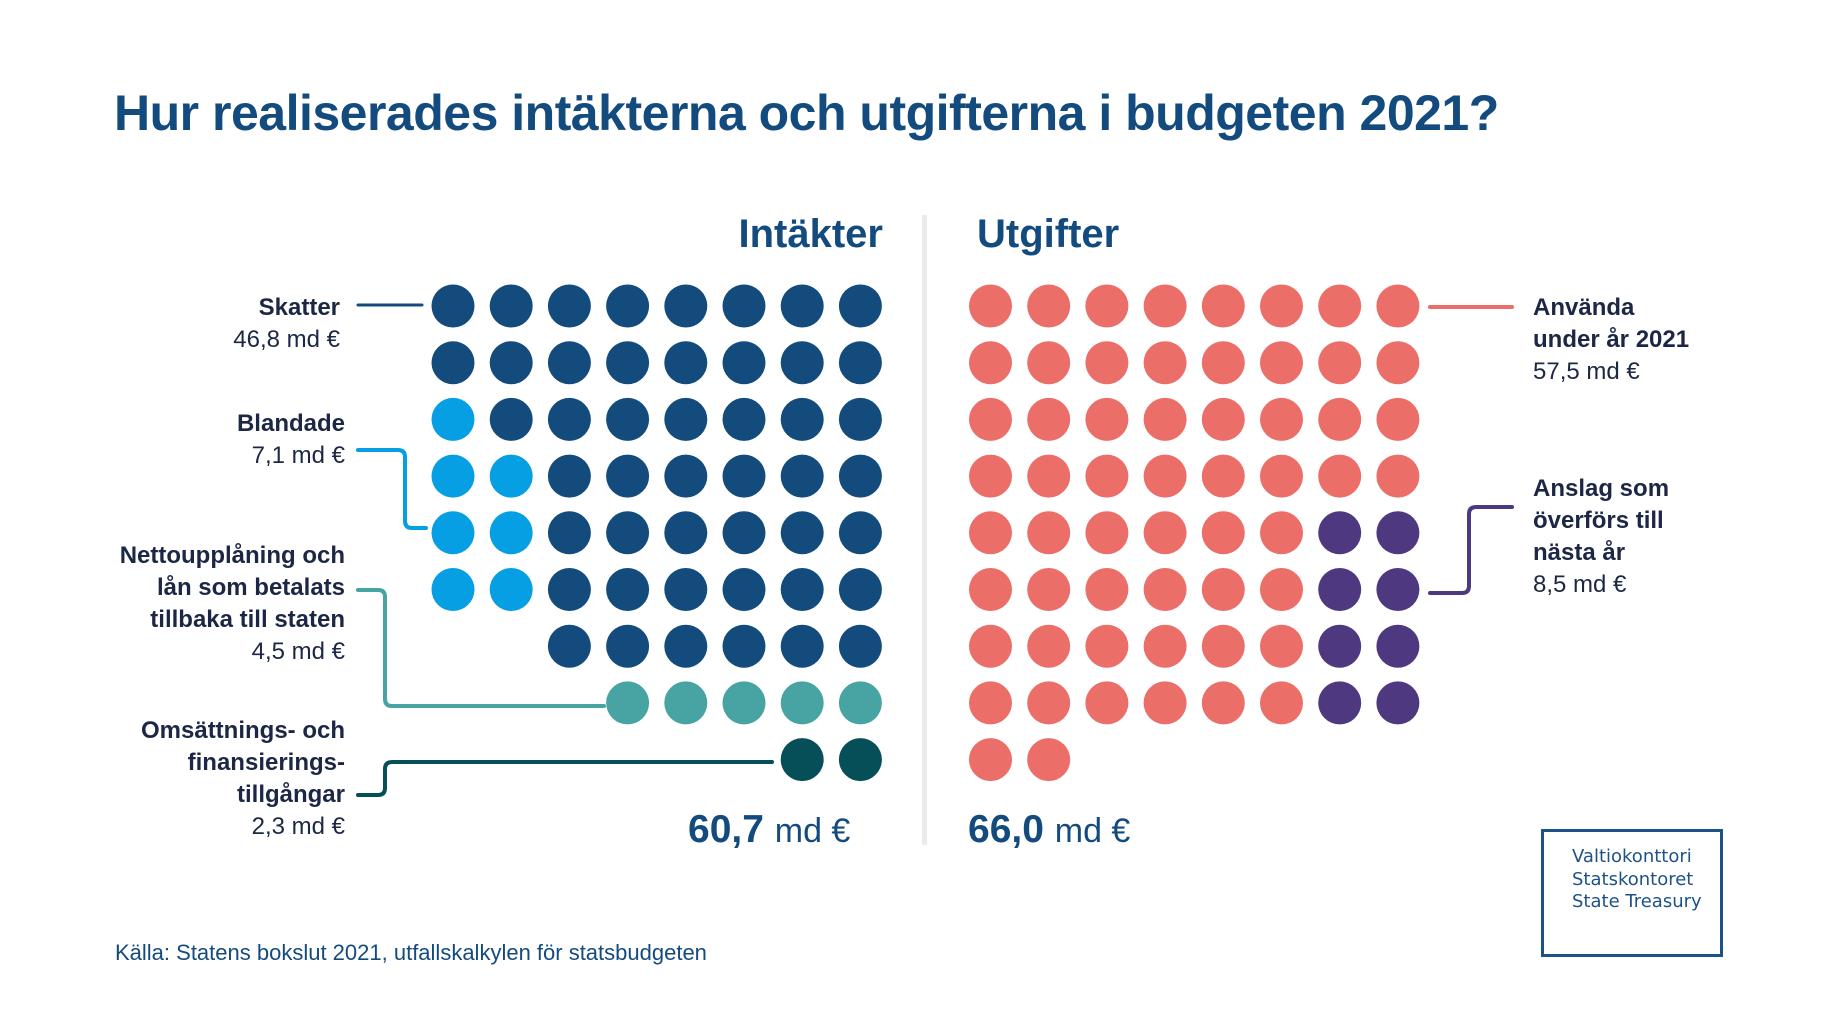 The height and width of the screenshot is (1025, 1821). I want to click on total-revenue-value: 60,7, so click(726, 829).